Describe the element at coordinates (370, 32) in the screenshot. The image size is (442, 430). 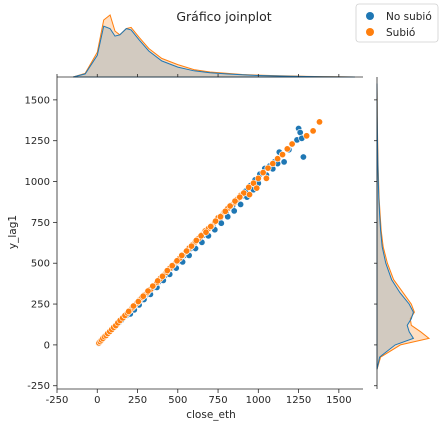
I see `legend-marker-subio` at that location.